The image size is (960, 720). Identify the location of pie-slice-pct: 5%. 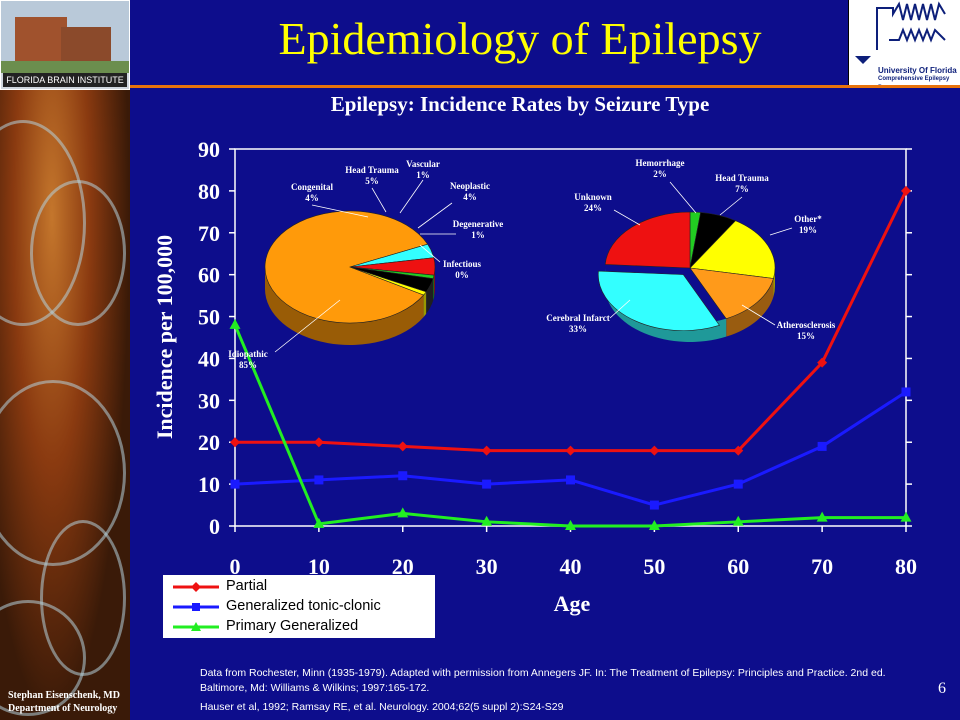
(372, 181).